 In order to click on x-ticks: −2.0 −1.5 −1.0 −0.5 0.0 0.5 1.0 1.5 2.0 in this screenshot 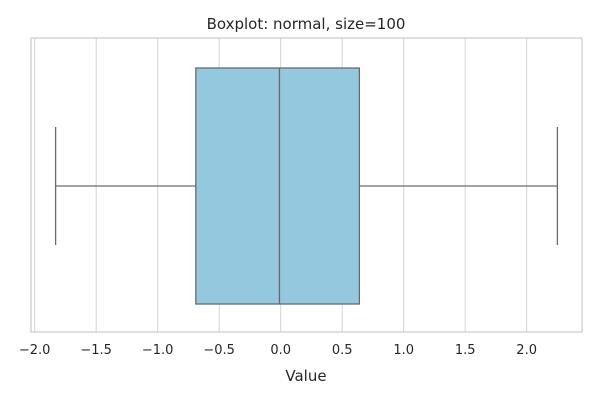, I will do `click(278, 350)`.